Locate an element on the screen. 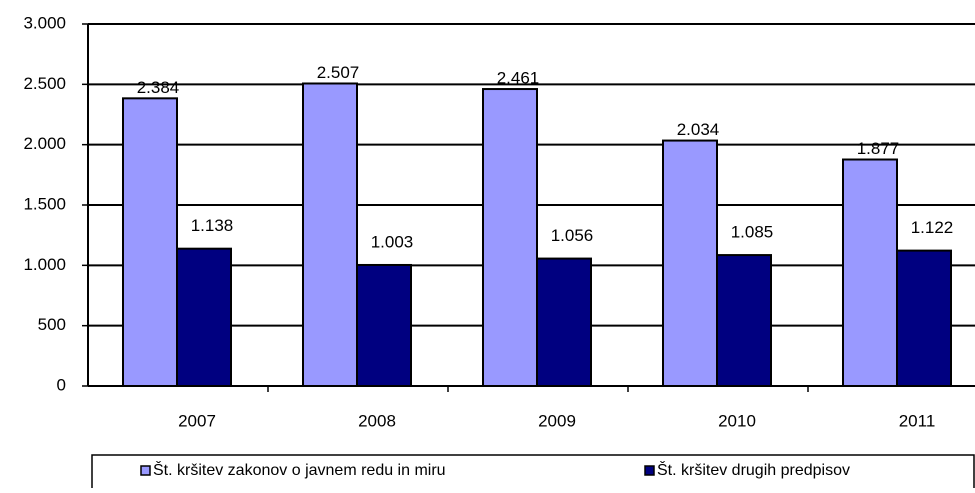 Image resolution: width=975 pixels, height=493 pixels. value-label: 1.877 is located at coordinates (878, 148).